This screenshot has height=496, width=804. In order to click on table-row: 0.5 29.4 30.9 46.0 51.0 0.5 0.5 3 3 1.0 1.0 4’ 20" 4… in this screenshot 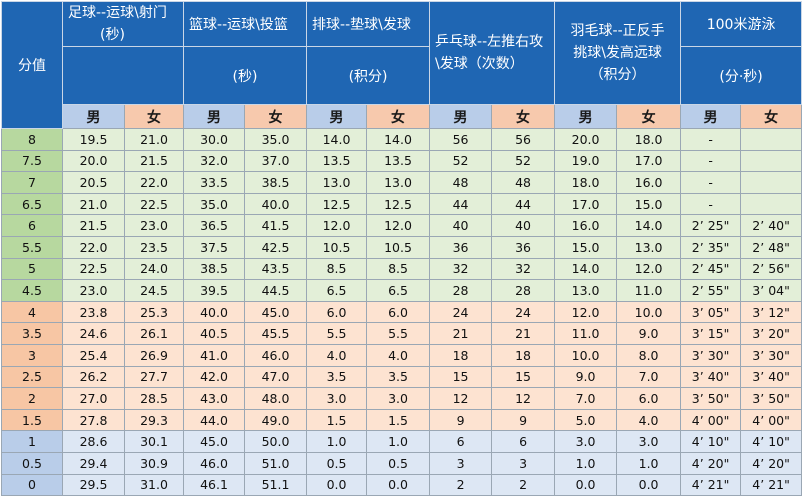, I will do `click(402, 463)`.